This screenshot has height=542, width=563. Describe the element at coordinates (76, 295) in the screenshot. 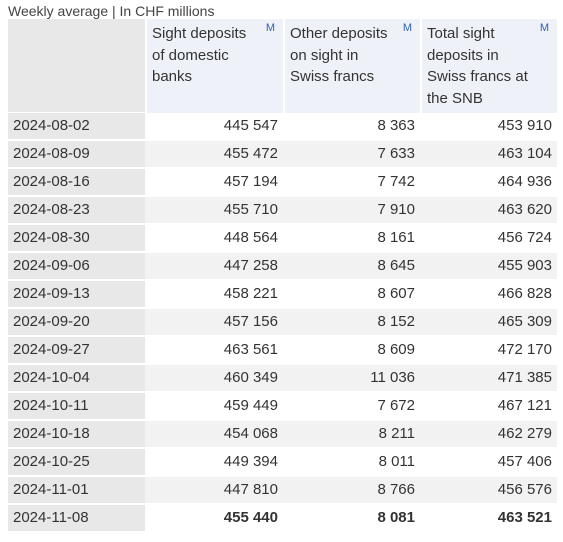

I see `row-date: 2024-09-13` at that location.